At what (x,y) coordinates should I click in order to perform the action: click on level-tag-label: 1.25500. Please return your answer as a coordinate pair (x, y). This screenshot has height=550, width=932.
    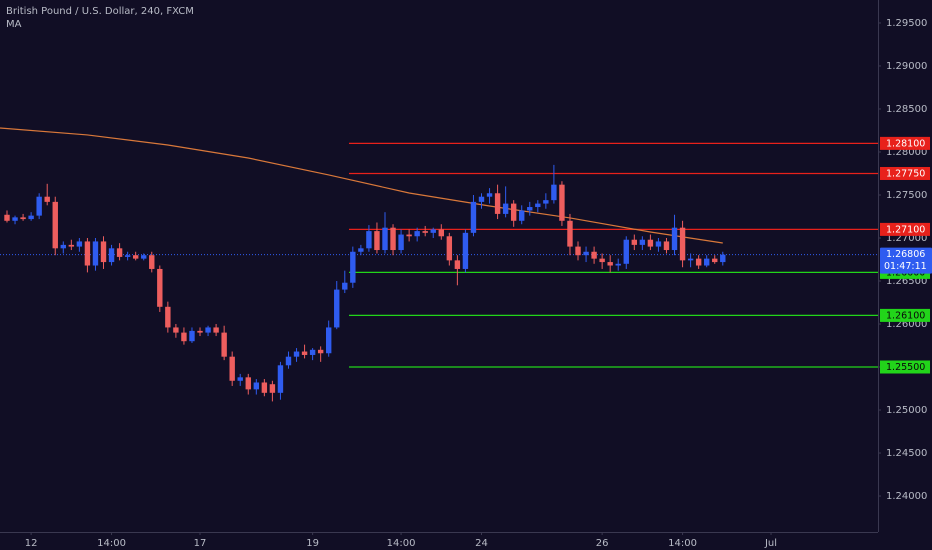
    Looking at the image, I should click on (905, 367).